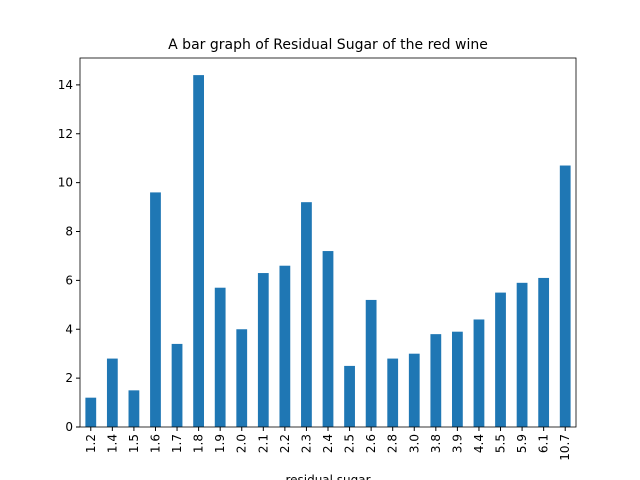 The image size is (640, 480). Describe the element at coordinates (134, 443) in the screenshot. I see `x-tick-label: 1.5` at that location.